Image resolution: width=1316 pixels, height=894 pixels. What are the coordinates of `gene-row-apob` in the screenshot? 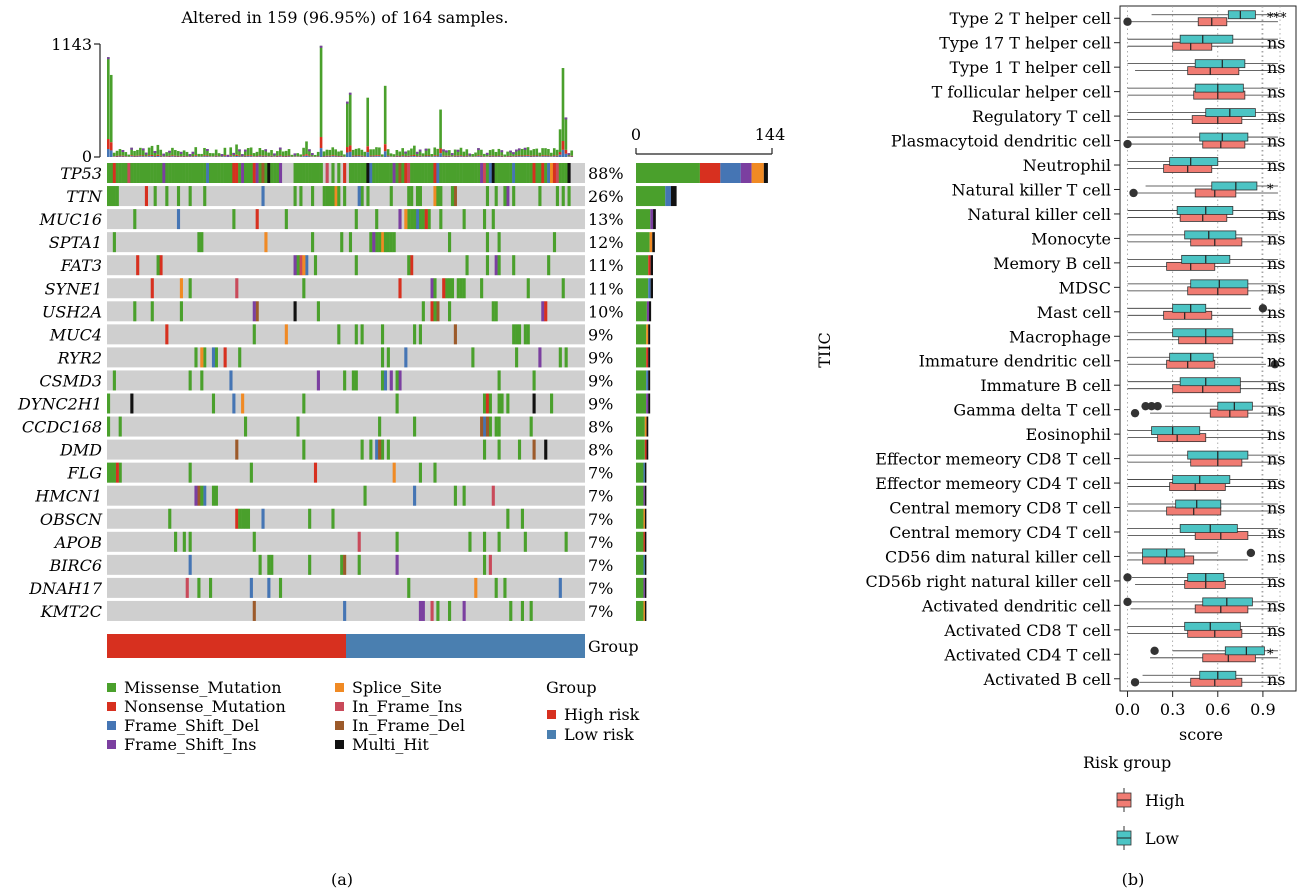 It's located at (346, 541).